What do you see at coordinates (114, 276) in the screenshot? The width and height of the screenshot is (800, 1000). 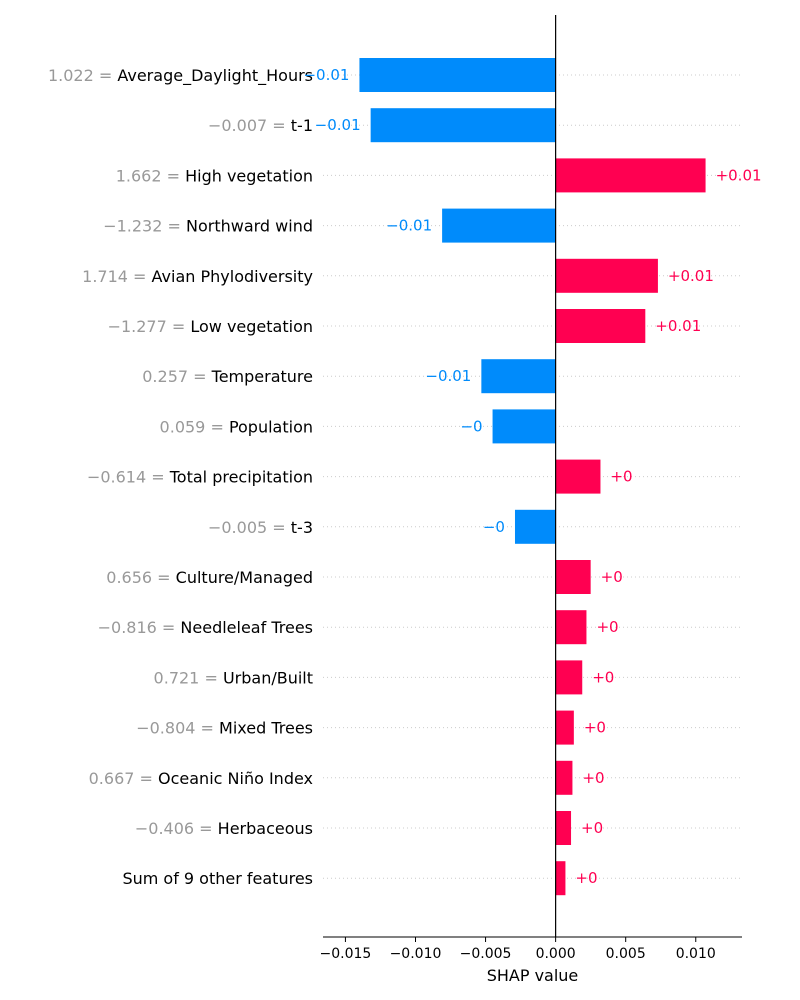 I see `feature-value: 1.714 =` at bounding box center [114, 276].